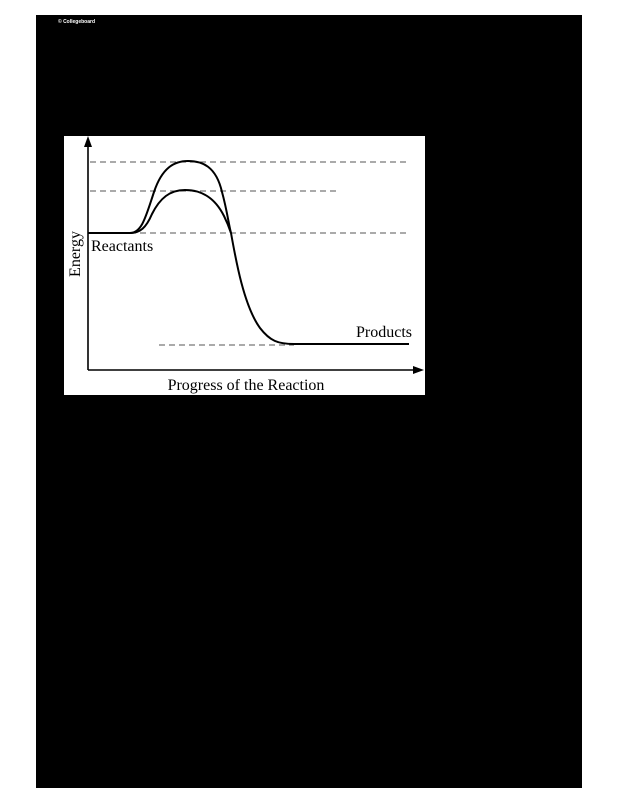 Image resolution: width=617 pixels, height=799 pixels. What do you see at coordinates (122, 246) in the screenshot?
I see `reactants-label: Reactants` at bounding box center [122, 246].